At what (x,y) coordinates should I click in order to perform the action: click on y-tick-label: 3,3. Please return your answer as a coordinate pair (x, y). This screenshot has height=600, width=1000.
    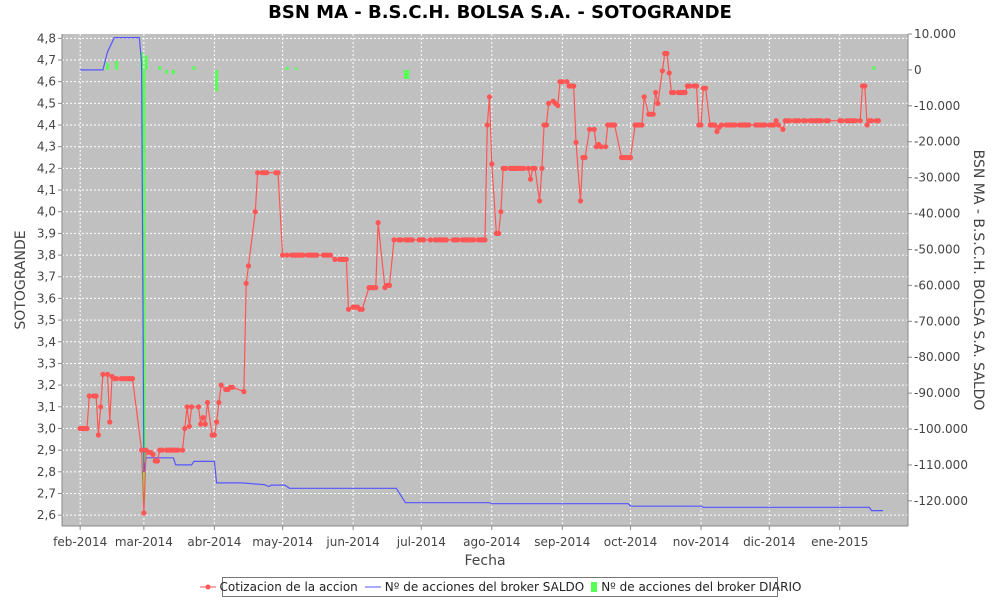
    Looking at the image, I should click on (46, 363).